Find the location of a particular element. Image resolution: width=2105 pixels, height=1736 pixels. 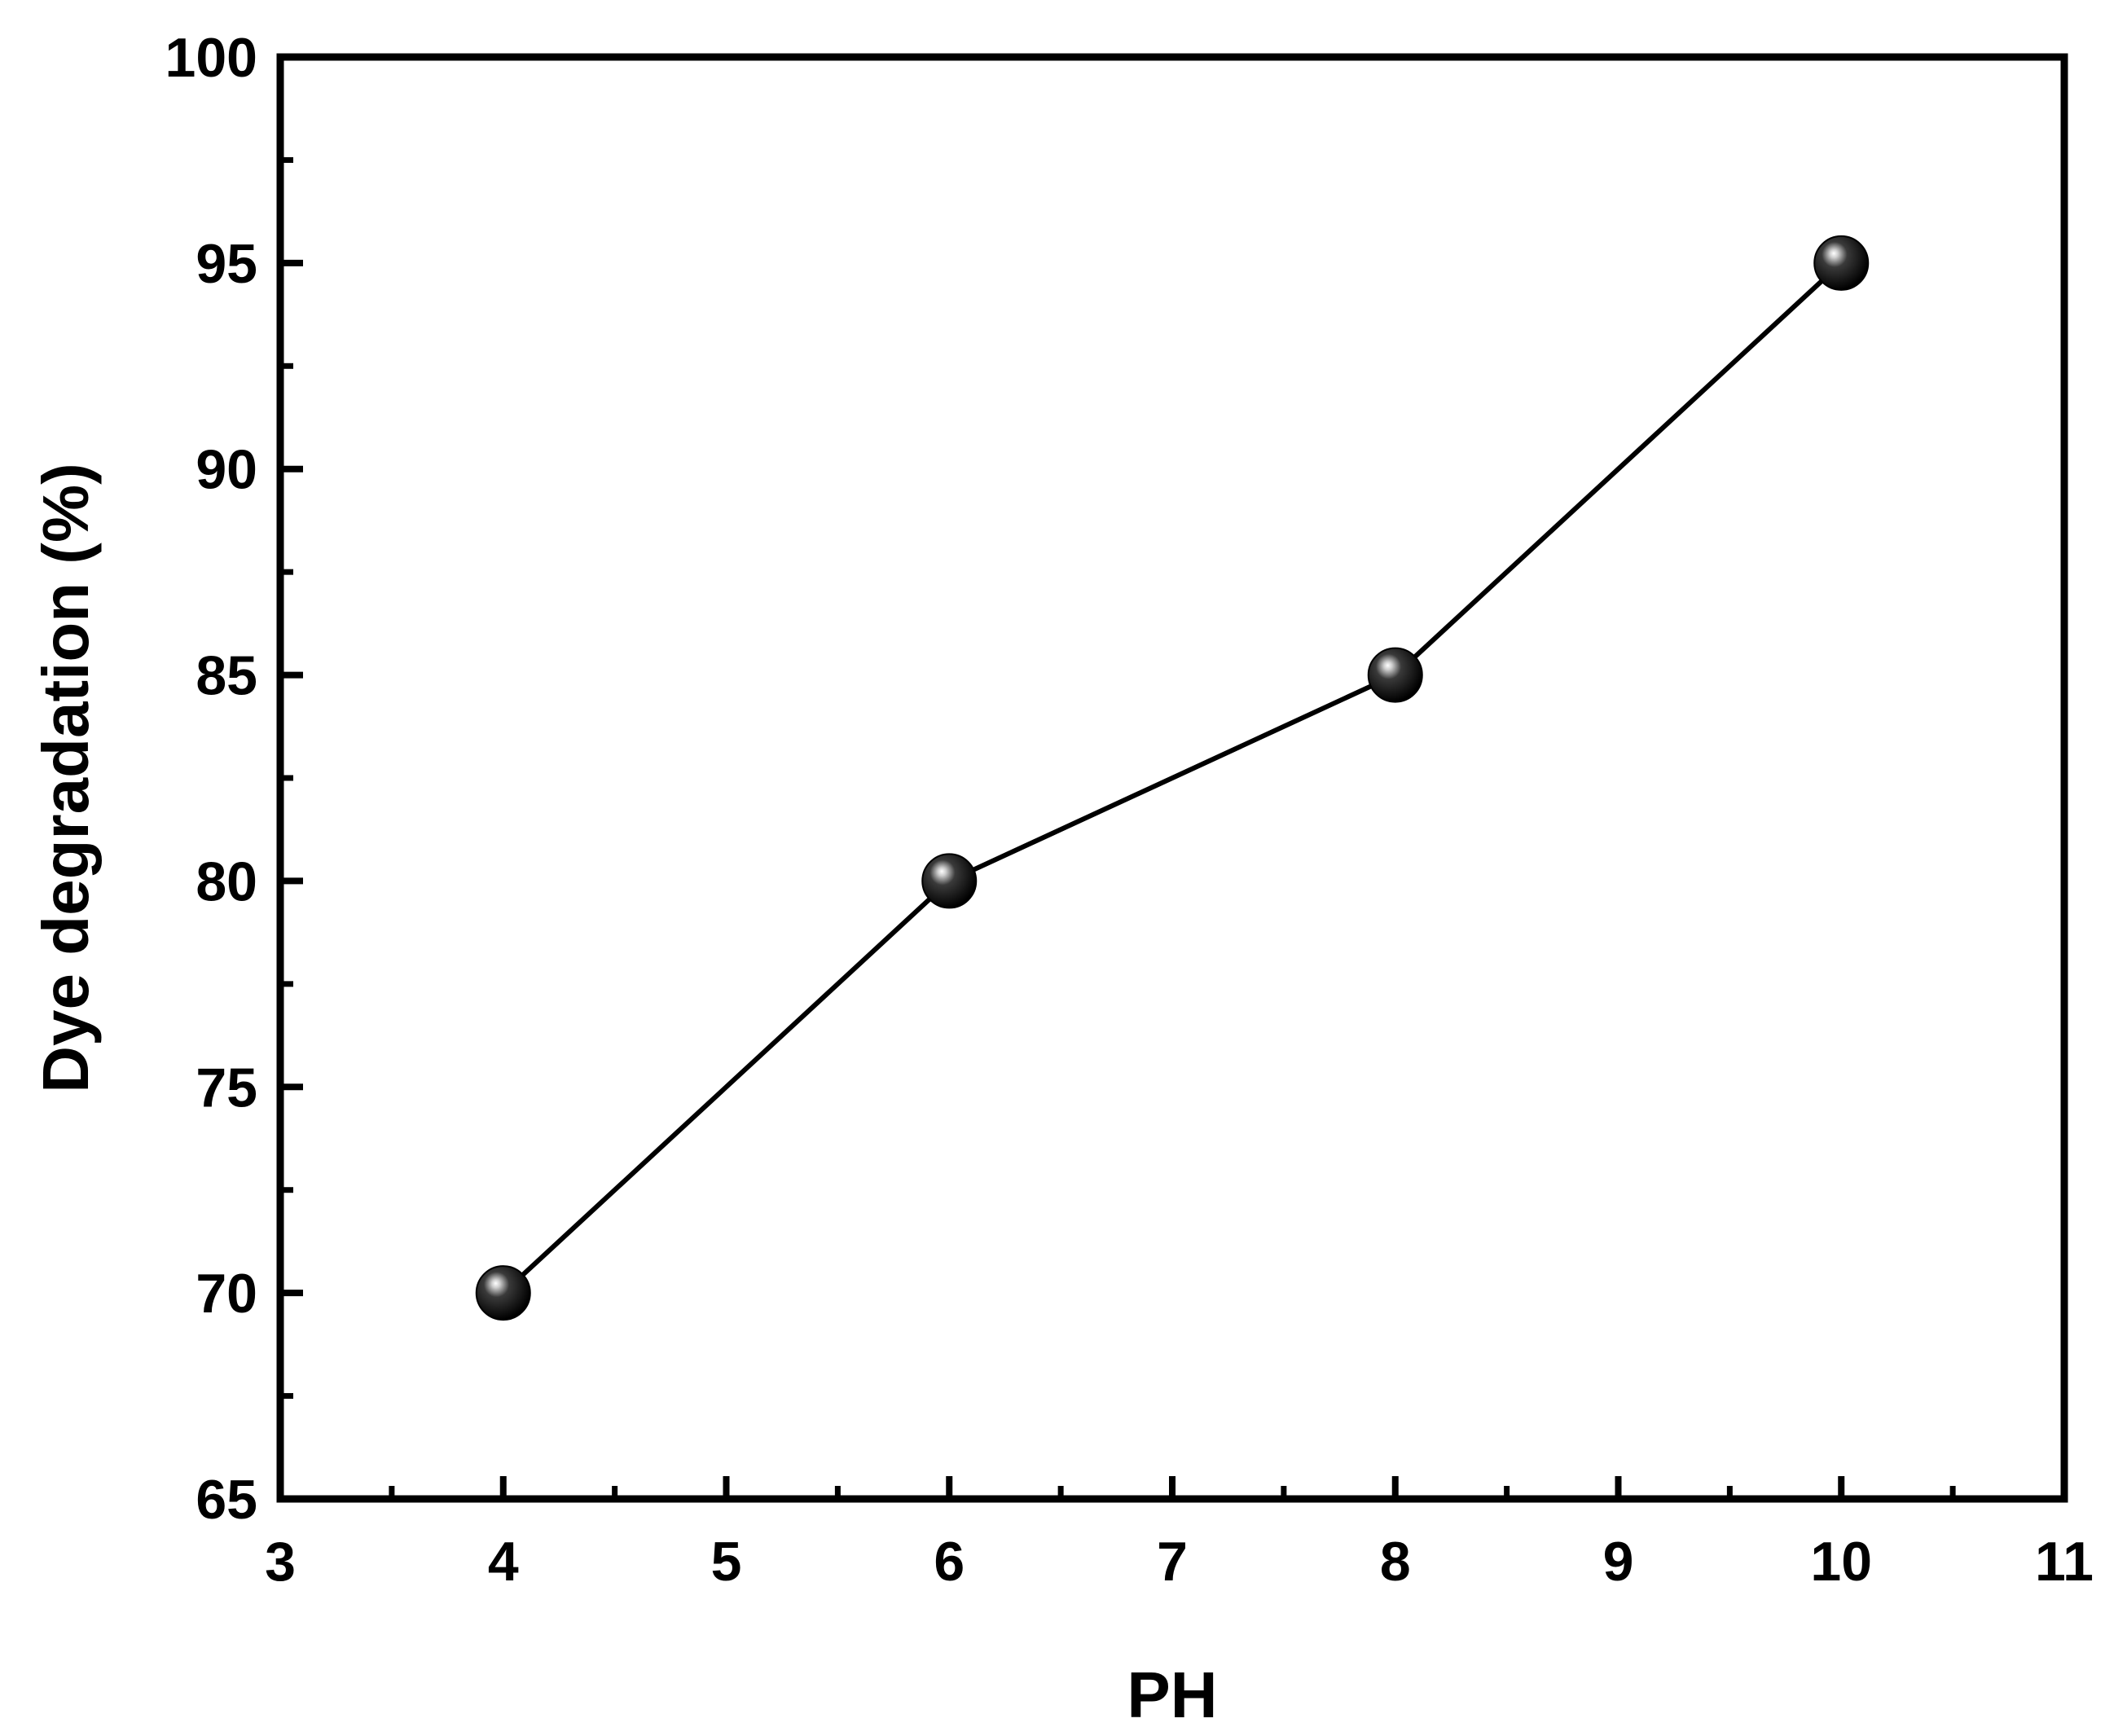

y-tick-label: 65 is located at coordinates (226, 1500).